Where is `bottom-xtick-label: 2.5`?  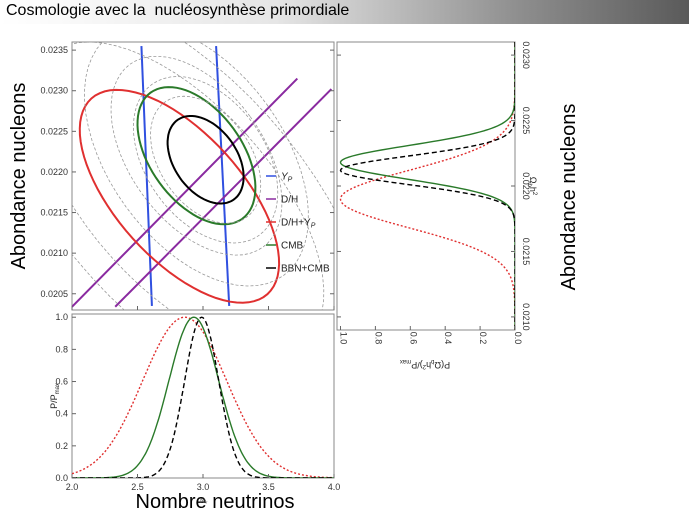
bottom-xtick-label: 2.5 is located at coordinates (137, 487).